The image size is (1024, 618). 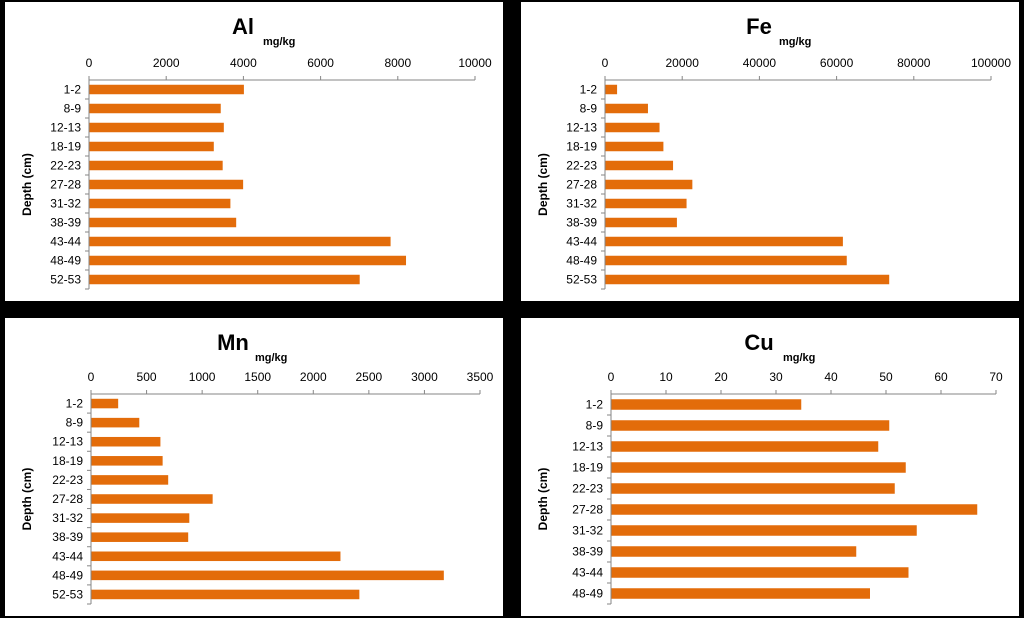 I want to click on chart-title: Mn, so click(x=233, y=342).